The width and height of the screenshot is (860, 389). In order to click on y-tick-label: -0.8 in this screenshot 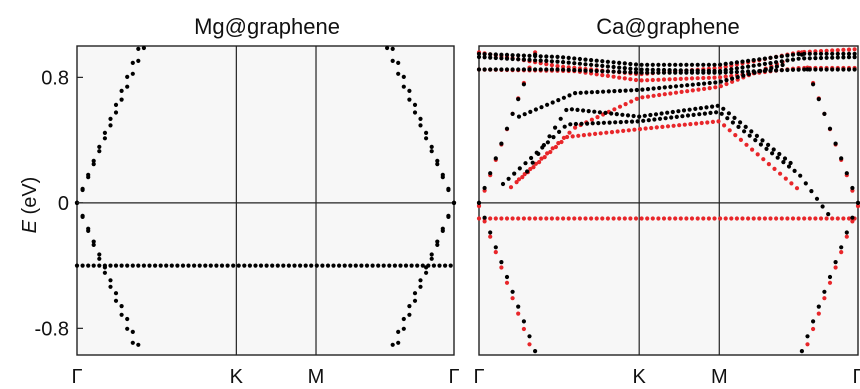, I will do `click(52, 329)`.